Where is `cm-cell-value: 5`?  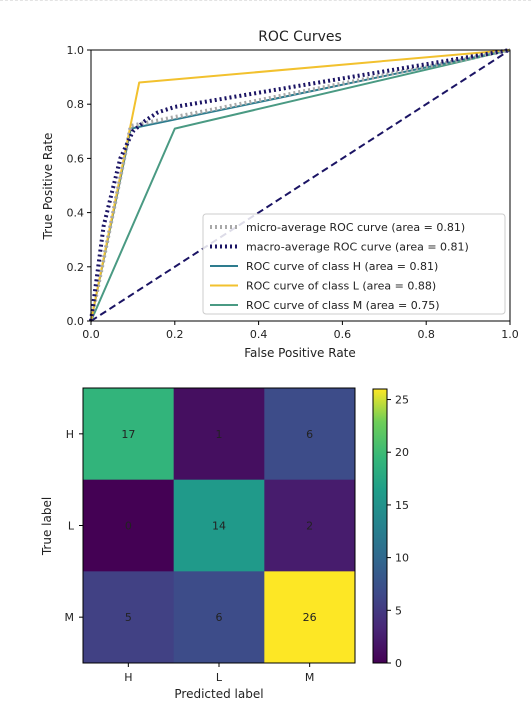 cm-cell-value: 5 is located at coordinates (128, 617).